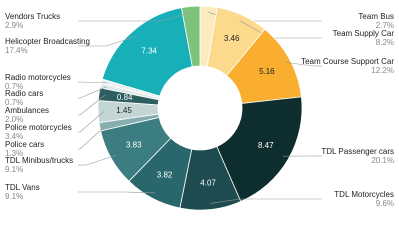  Describe the element at coordinates (38, 127) in the screenshot. I see `legend-label: Police motorcycles` at that location.